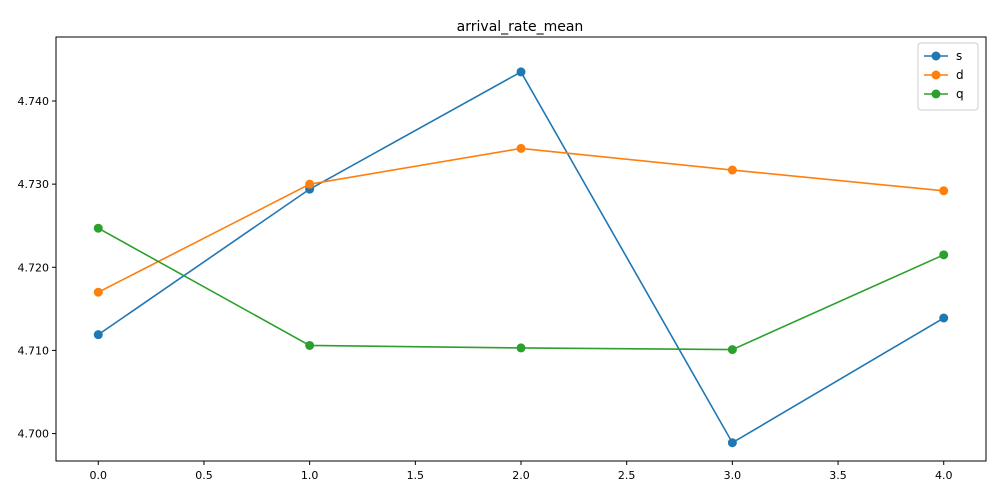  I want to click on y-tick-label: 4.740, so click(34, 101).